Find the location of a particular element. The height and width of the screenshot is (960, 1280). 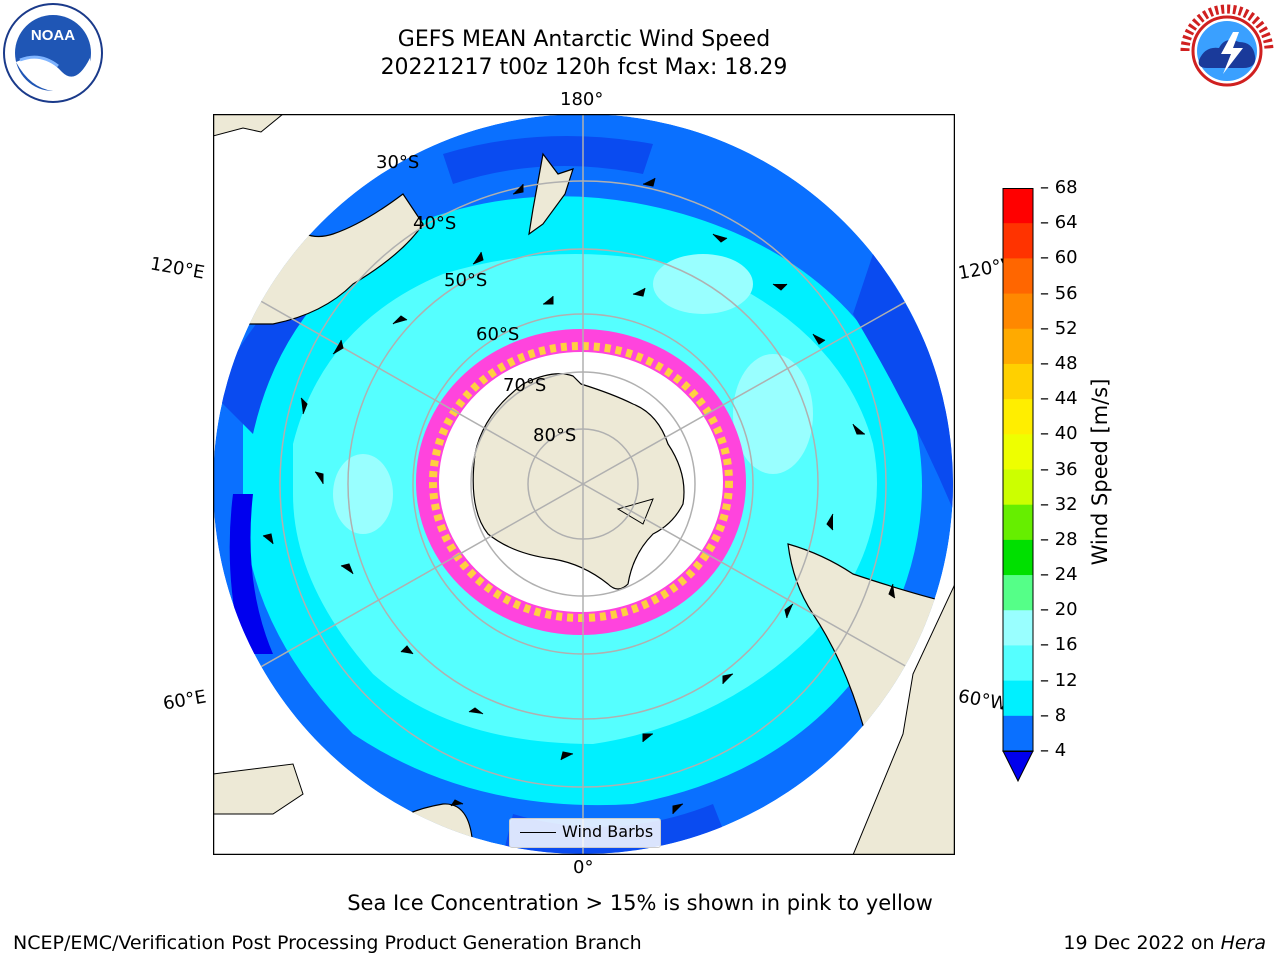

footer-date: 19 Dec 2022 on Hera is located at coordinates (1164, 943).